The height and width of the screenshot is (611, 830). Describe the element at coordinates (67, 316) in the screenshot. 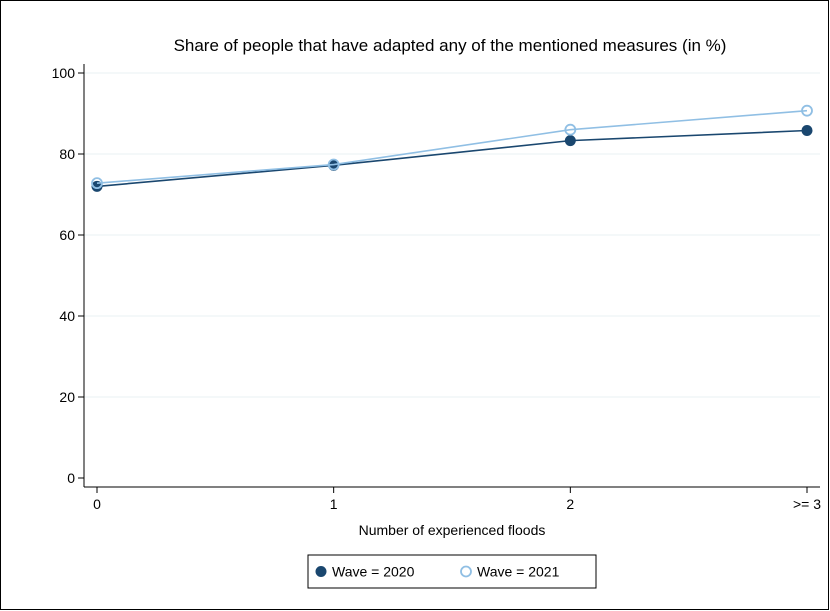

I see `y-tick-label-2: 40` at that location.